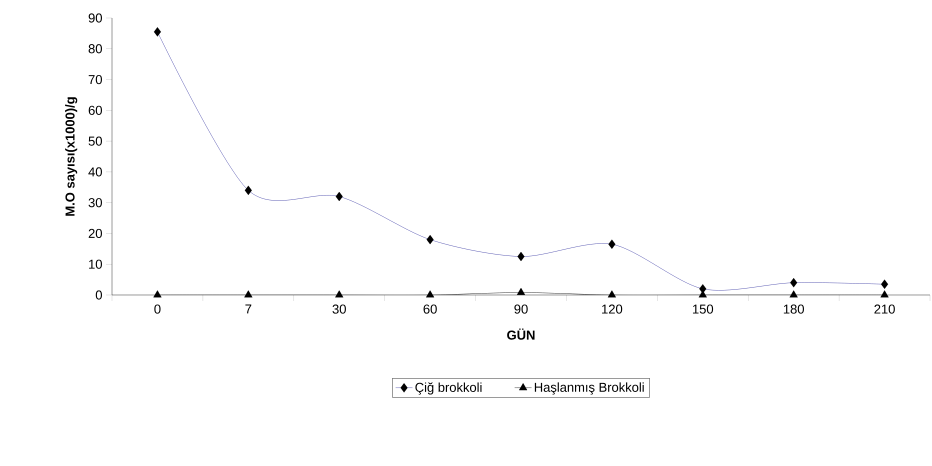 This screenshot has width=932, height=466. What do you see at coordinates (95, 49) in the screenshot?
I see `y-tick-label: 80` at bounding box center [95, 49].